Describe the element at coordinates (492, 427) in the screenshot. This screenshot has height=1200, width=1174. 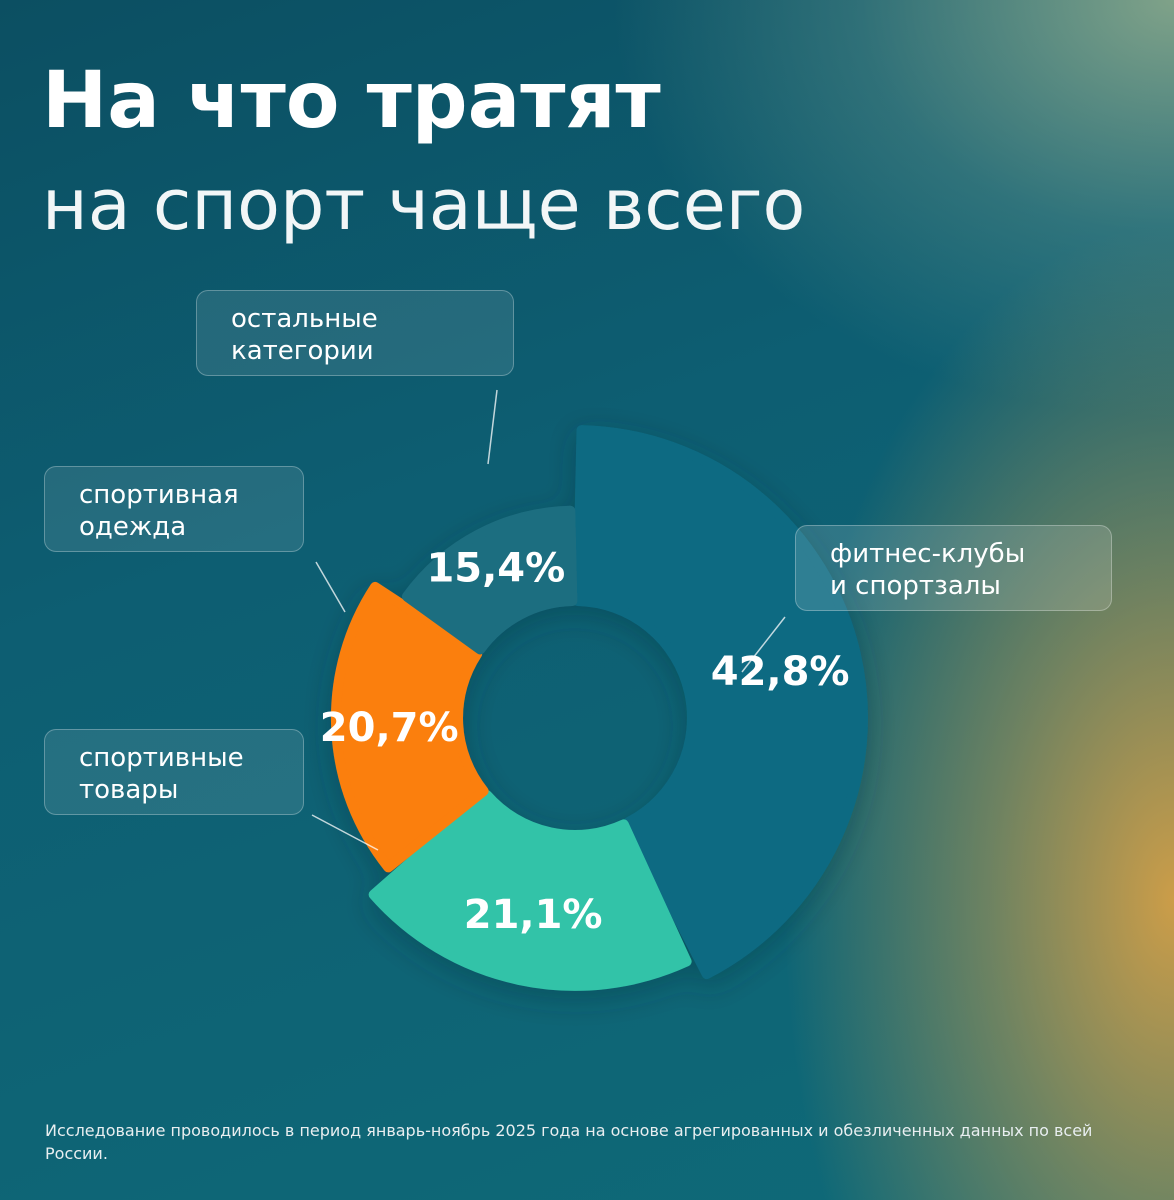
I see `leader-line-other` at that location.